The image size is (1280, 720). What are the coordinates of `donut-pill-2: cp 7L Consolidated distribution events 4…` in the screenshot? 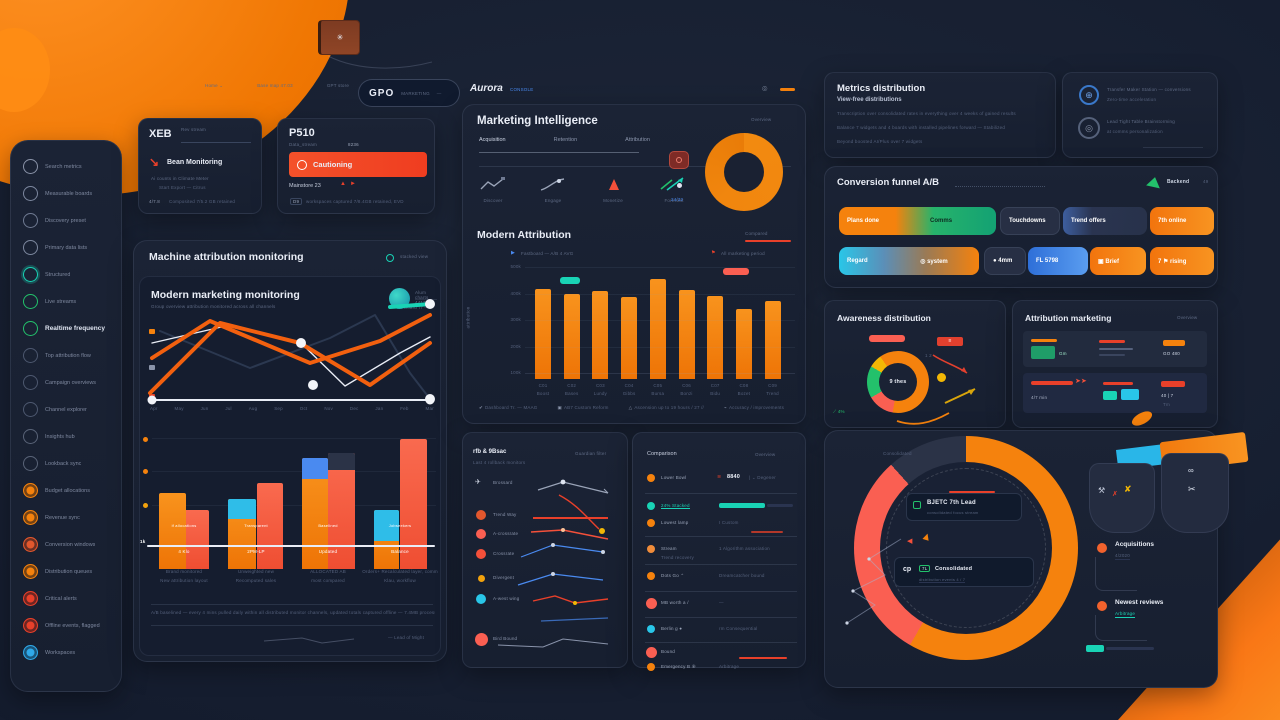 It's located at (964, 572).